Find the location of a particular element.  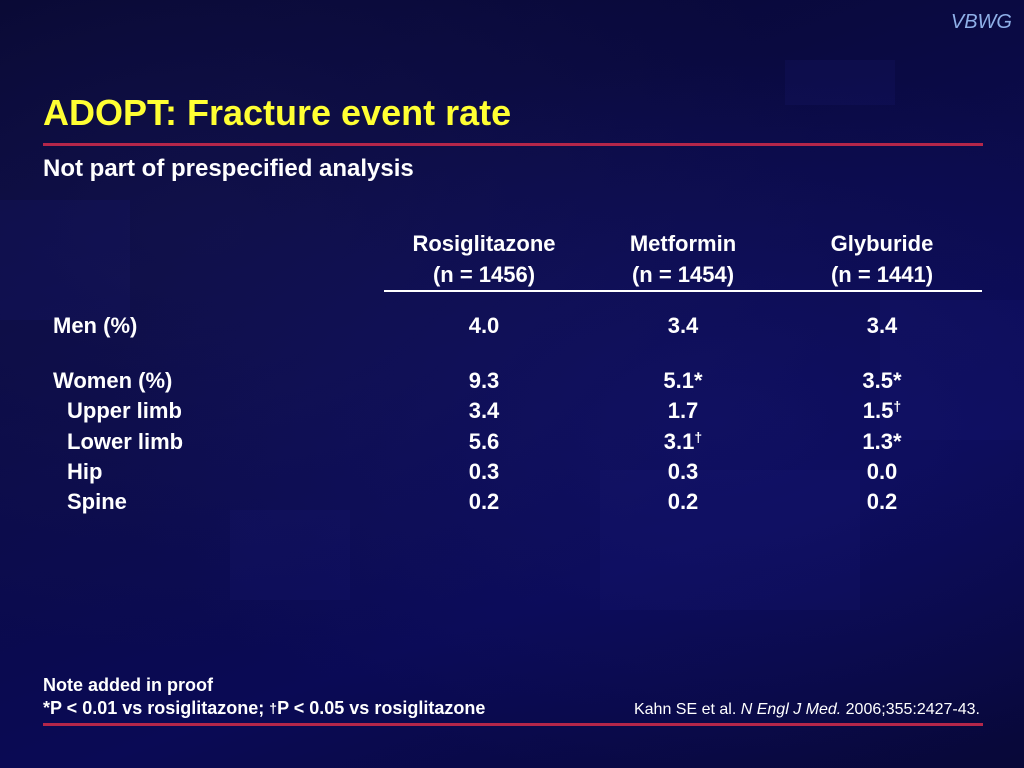

column-header-glyburide: Glyburide (n = 1441) is located at coordinates (882, 259).